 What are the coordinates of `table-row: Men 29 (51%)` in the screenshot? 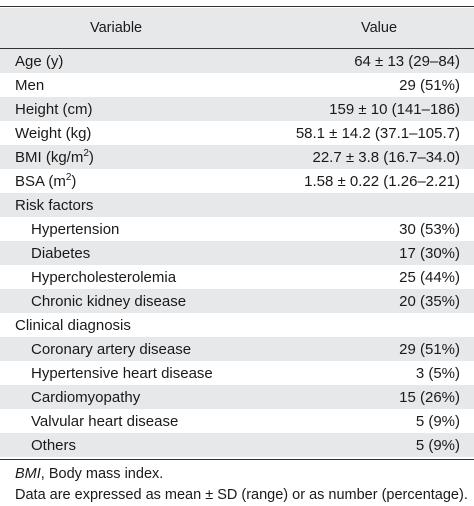 It's located at (237, 85).